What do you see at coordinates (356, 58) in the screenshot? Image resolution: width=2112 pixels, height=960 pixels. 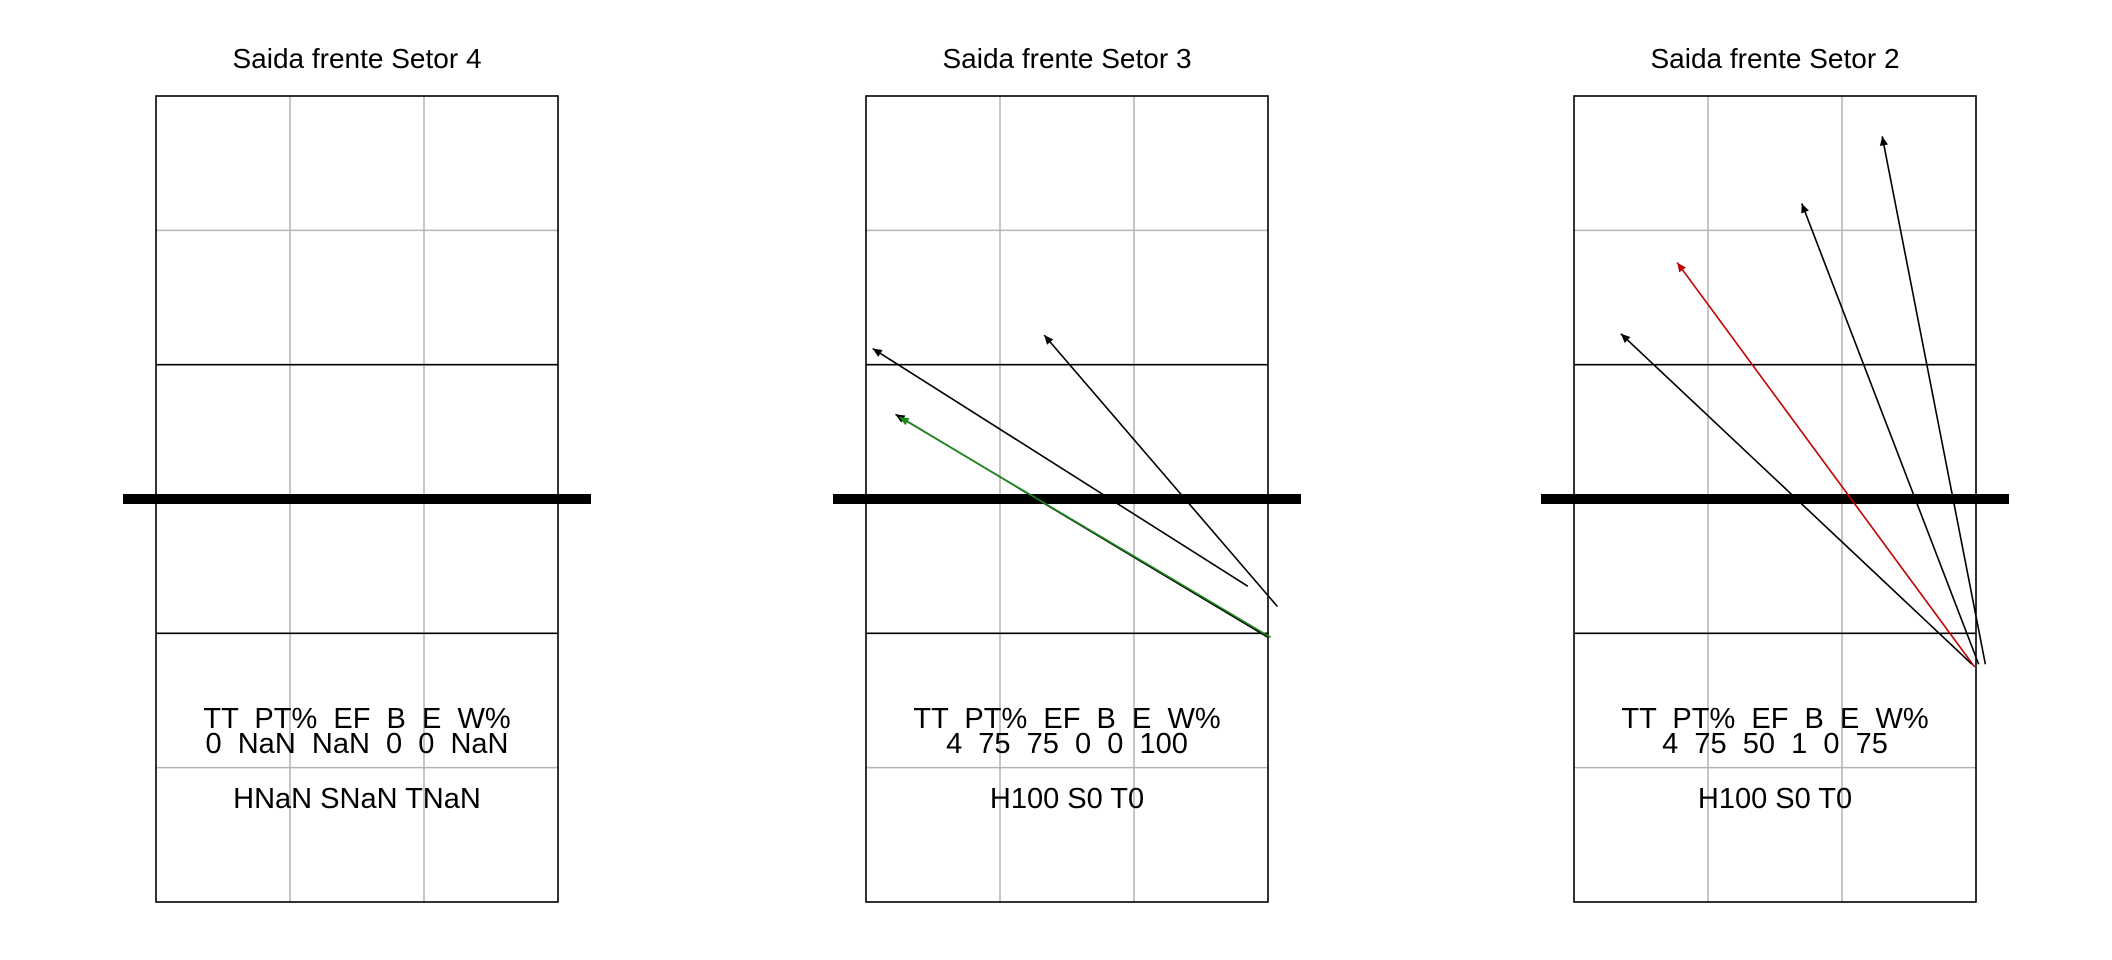 I see `panel-title: Saida frente Setor 4` at bounding box center [356, 58].